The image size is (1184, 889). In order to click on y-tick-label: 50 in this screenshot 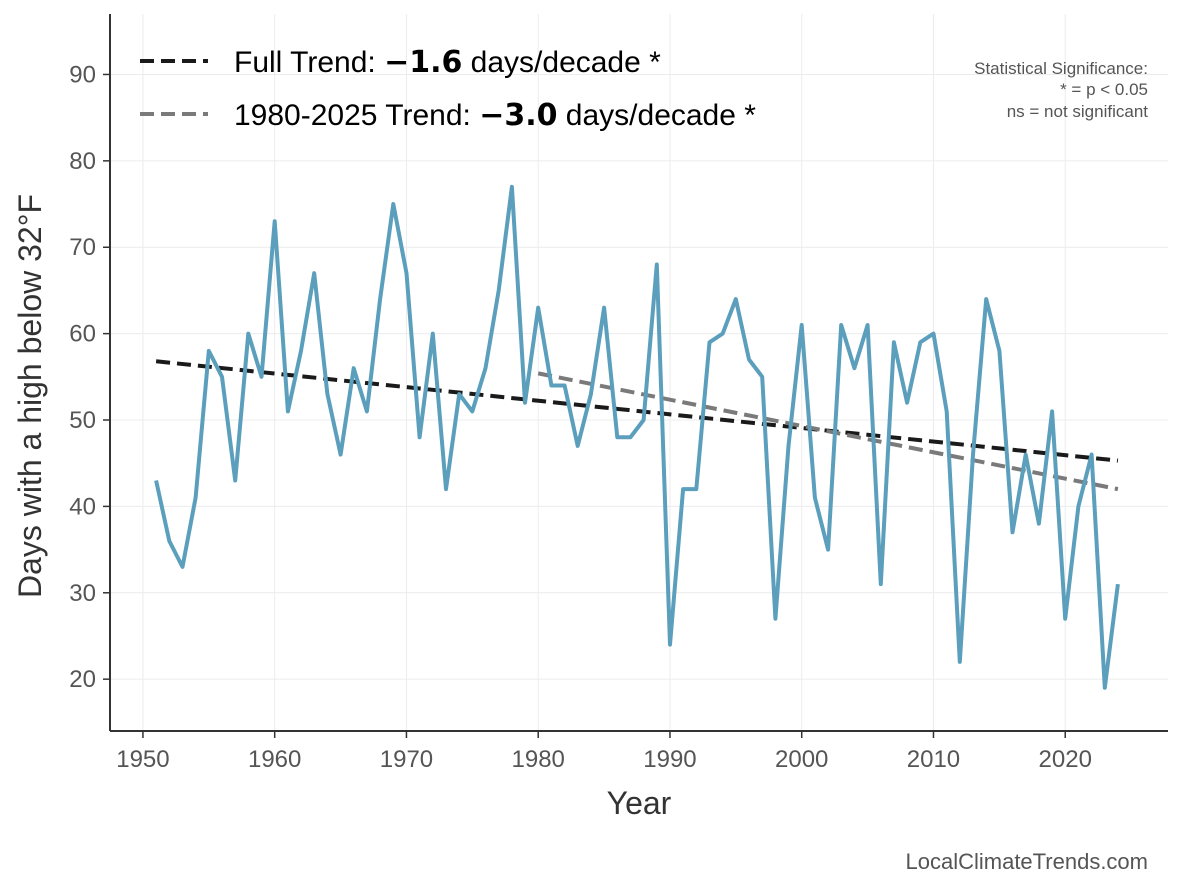, I will do `click(82, 420)`.